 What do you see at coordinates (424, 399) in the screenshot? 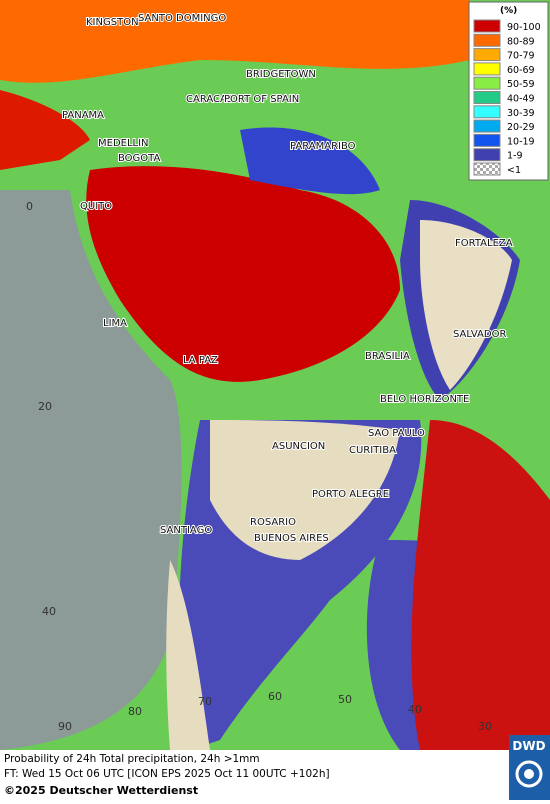
I see `city-label: BELO HORIZONTE` at bounding box center [424, 399].